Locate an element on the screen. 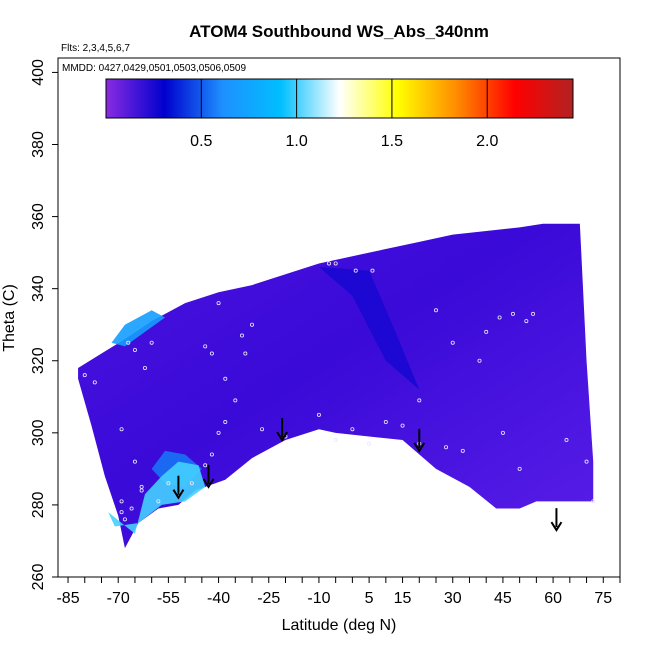 The height and width of the screenshot is (650, 650). colorbar is located at coordinates (339, 98).